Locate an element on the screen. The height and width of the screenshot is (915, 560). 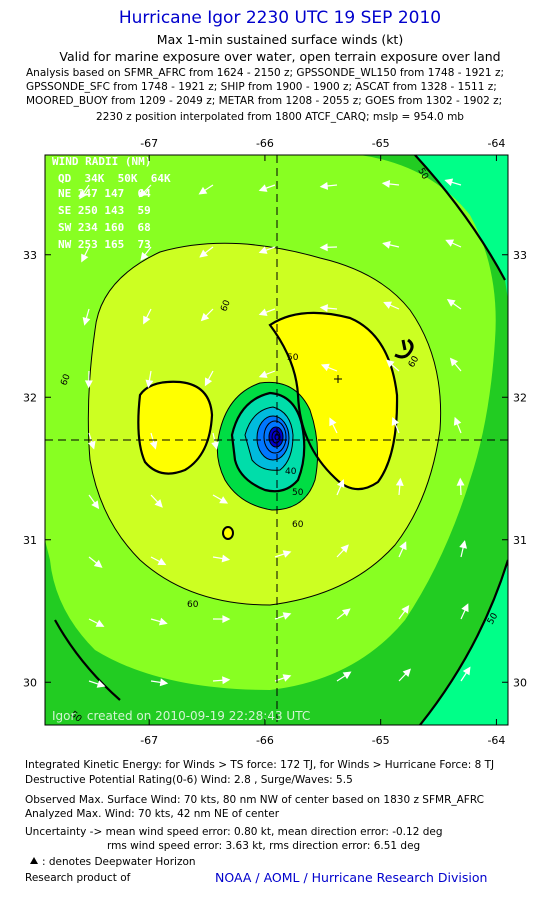
created-annotation: Igor created on 2010-09-19 22:28:43 UTC is located at coordinates (181, 716).